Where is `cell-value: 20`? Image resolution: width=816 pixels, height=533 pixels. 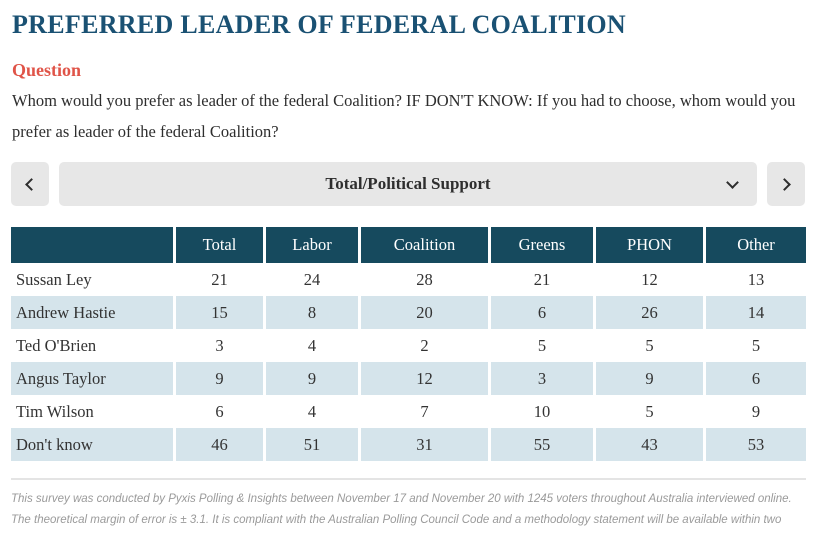 cell-value: 20 is located at coordinates (426, 313).